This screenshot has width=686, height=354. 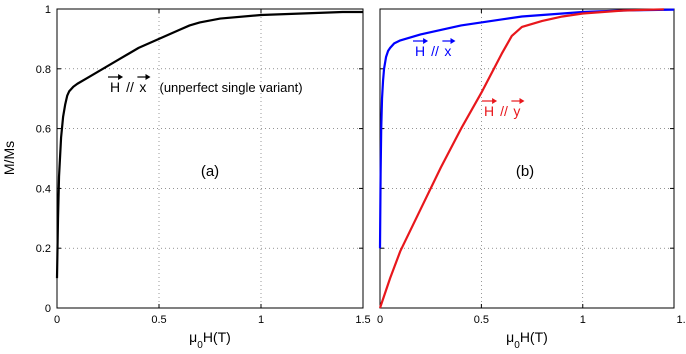 I want to click on y-tick-label: 0, so click(x=48, y=309).